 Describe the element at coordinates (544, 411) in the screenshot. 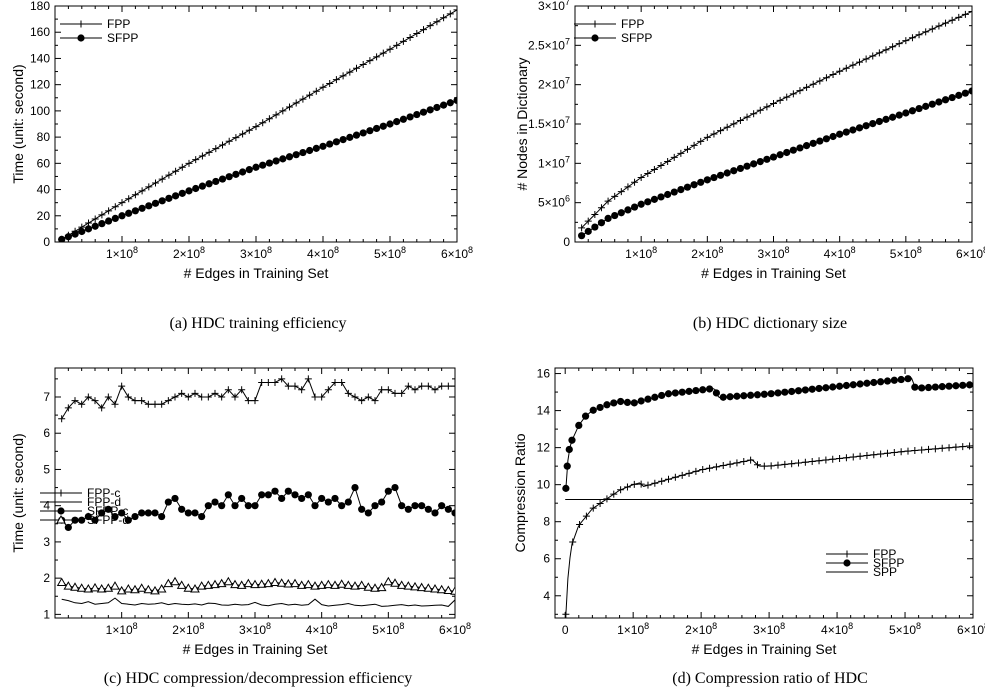

I see `y-tick-label: 14` at that location.